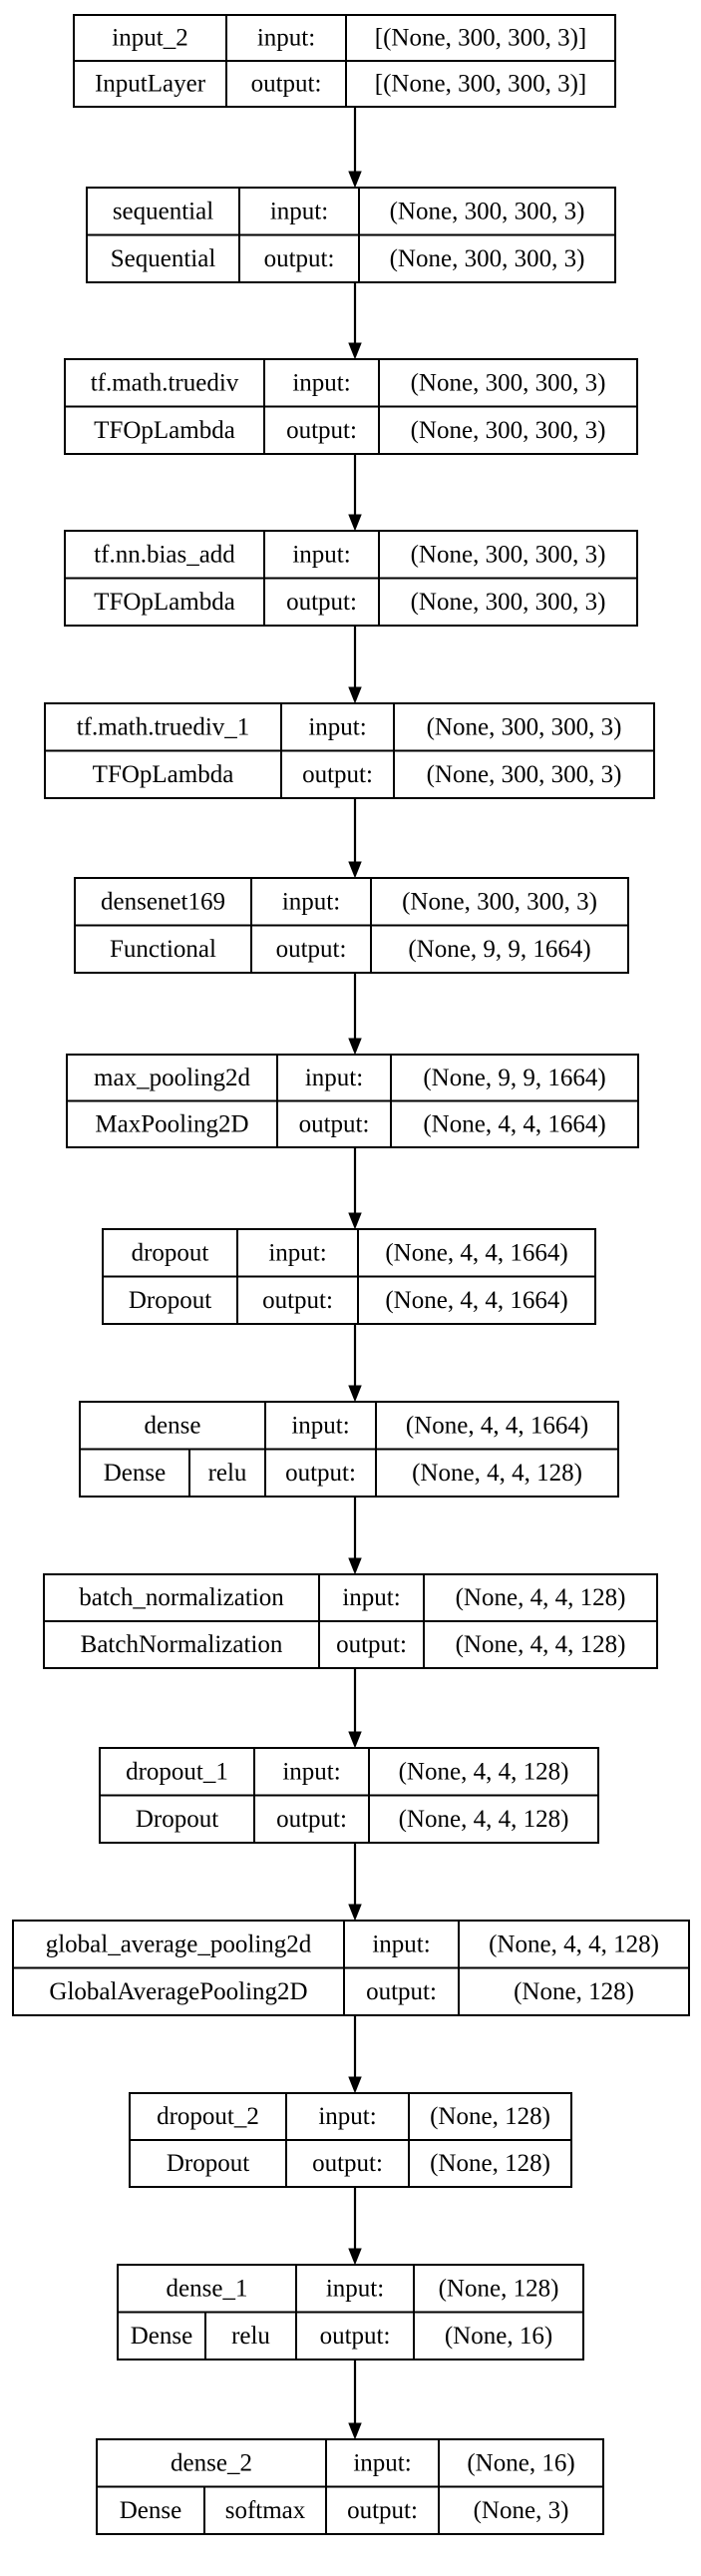  Describe the element at coordinates (182, 1644) in the screenshot. I see `layer-type: BatchNormalization` at that location.